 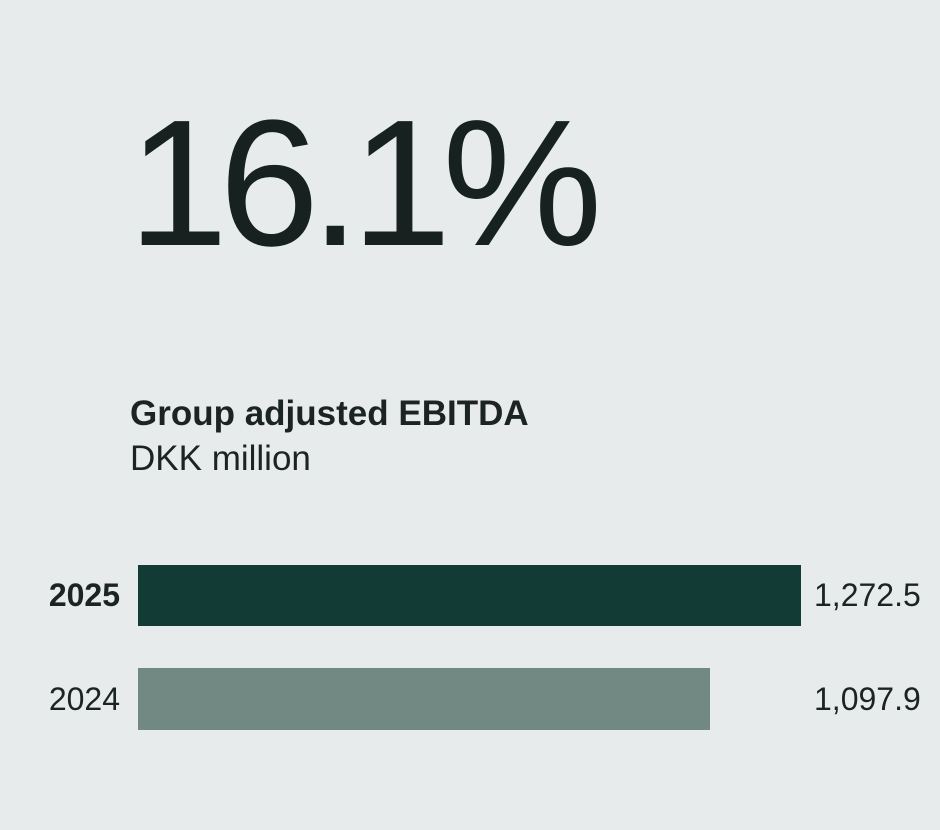 I want to click on bar-value-2024: 1,097.9, so click(x=867, y=698).